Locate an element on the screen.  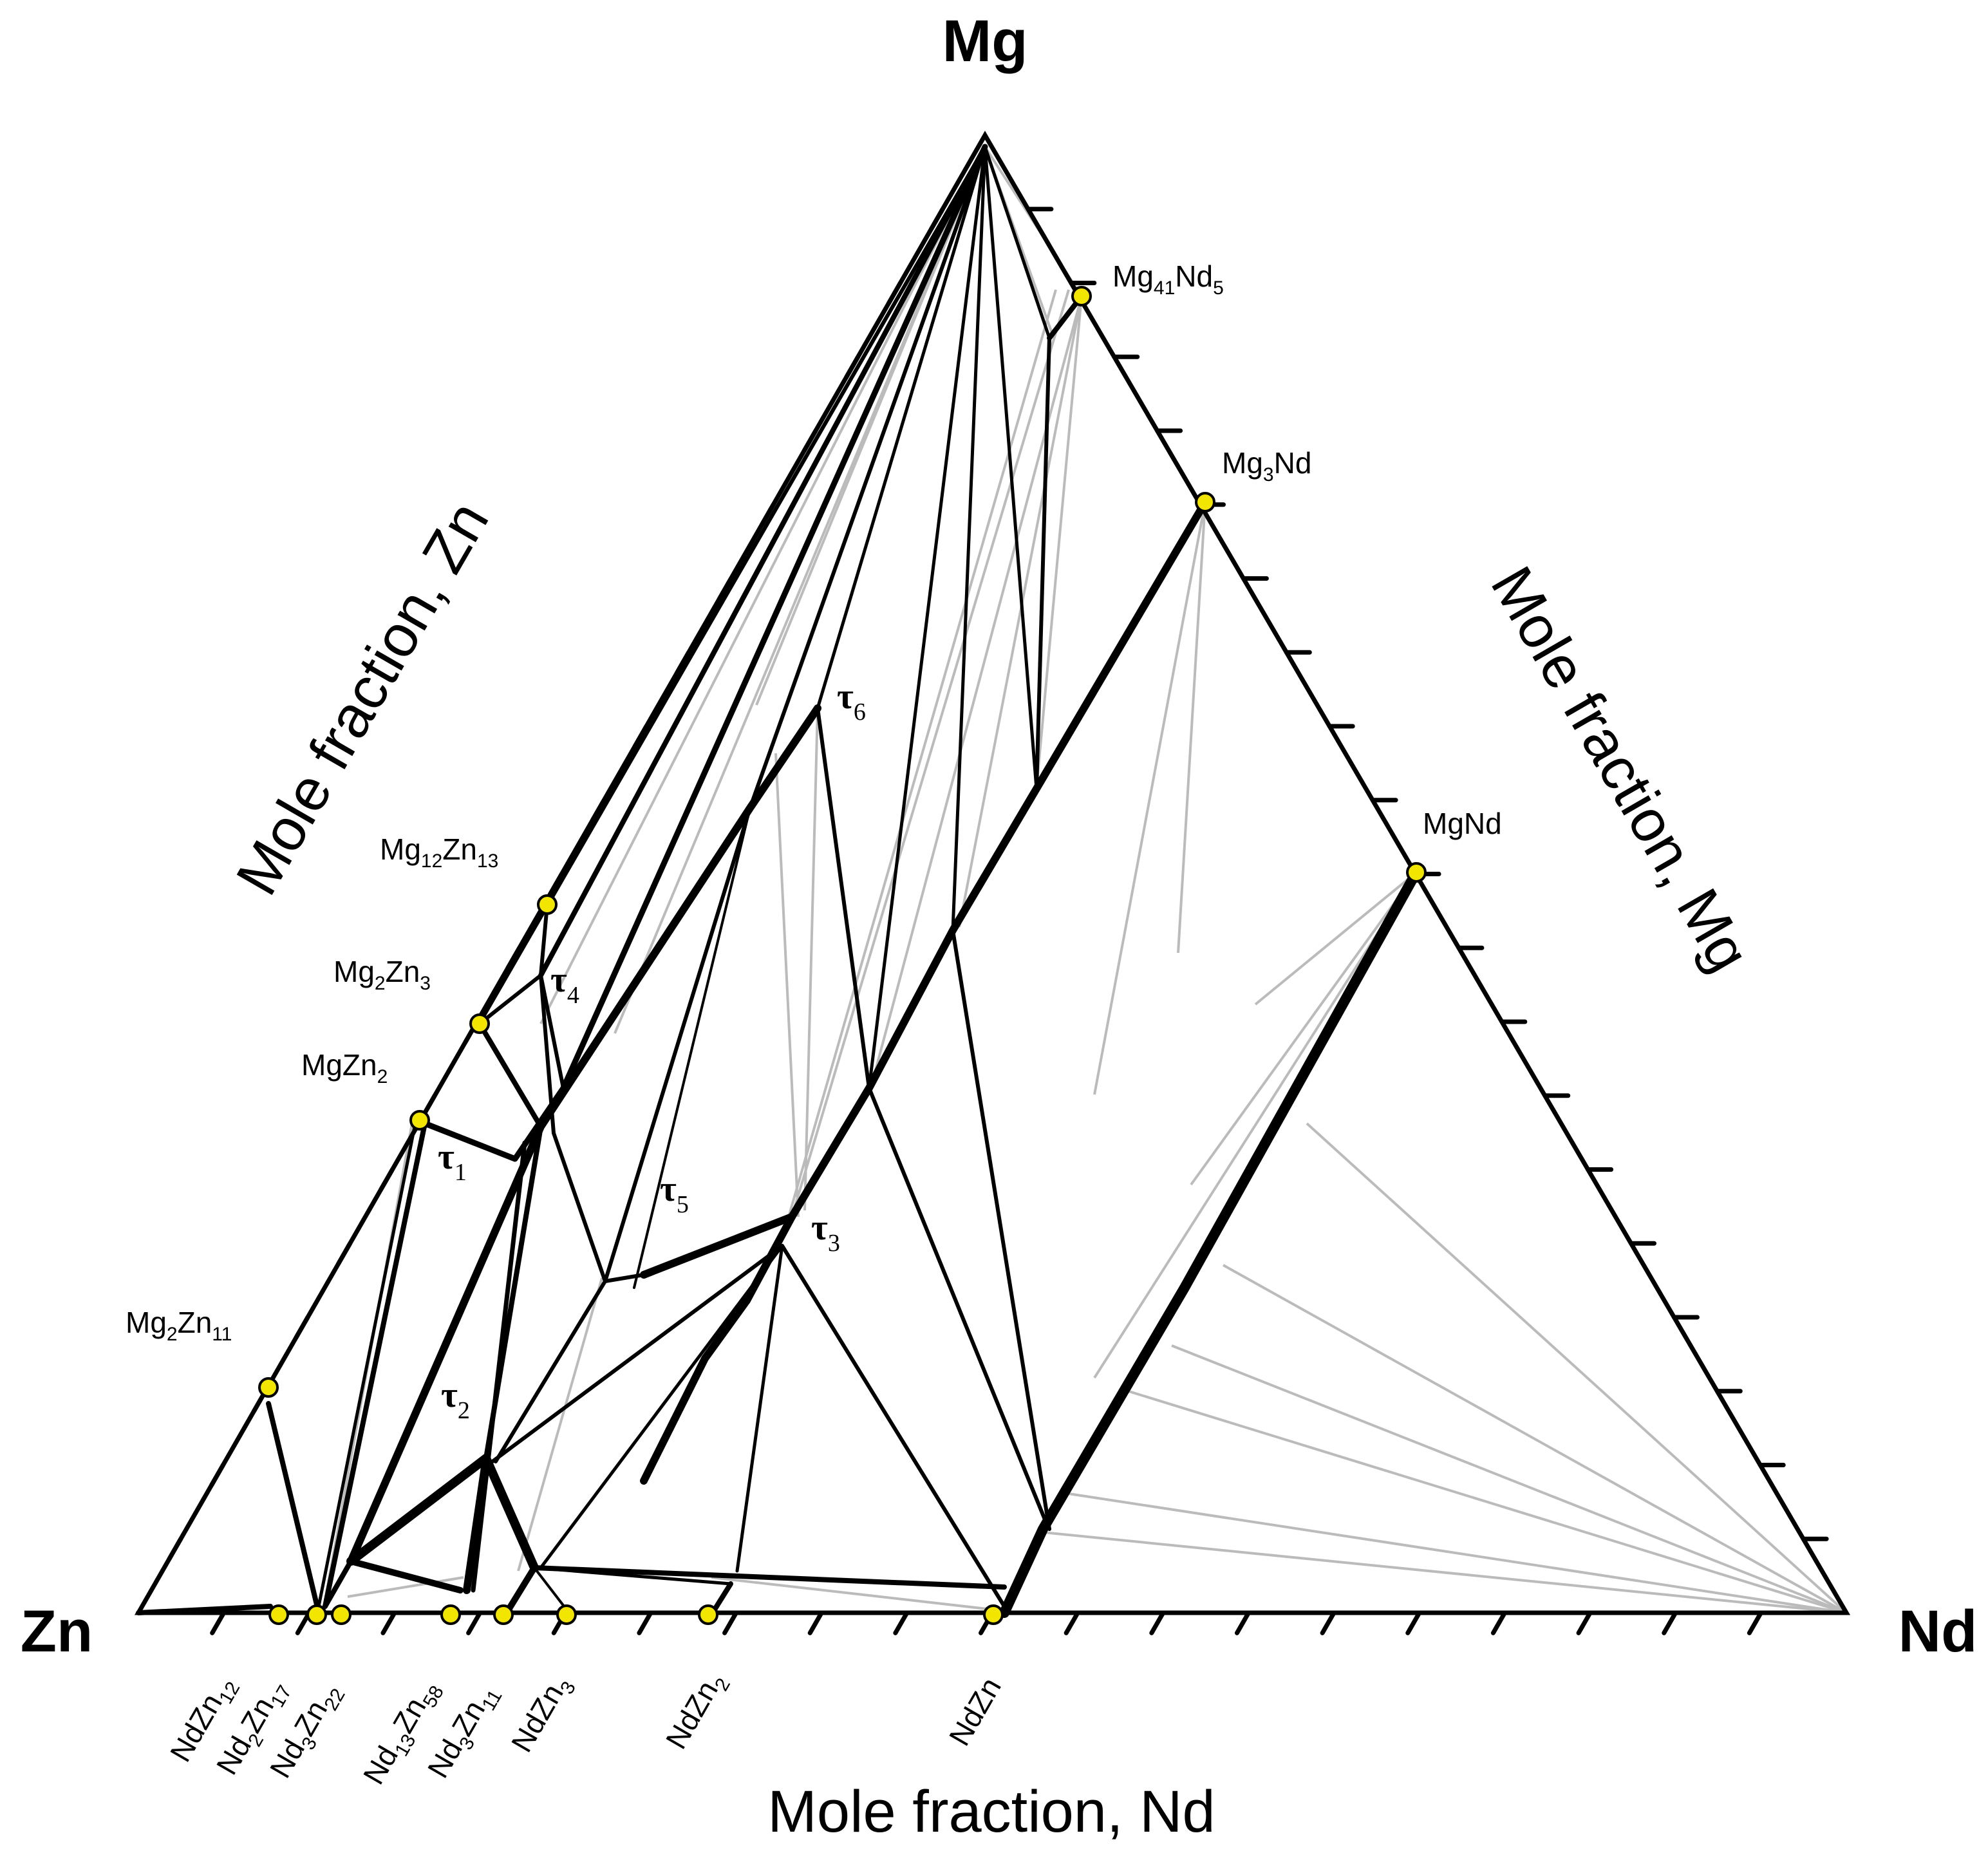
boundary-mg41nd5 is located at coordinates (1043, 563).